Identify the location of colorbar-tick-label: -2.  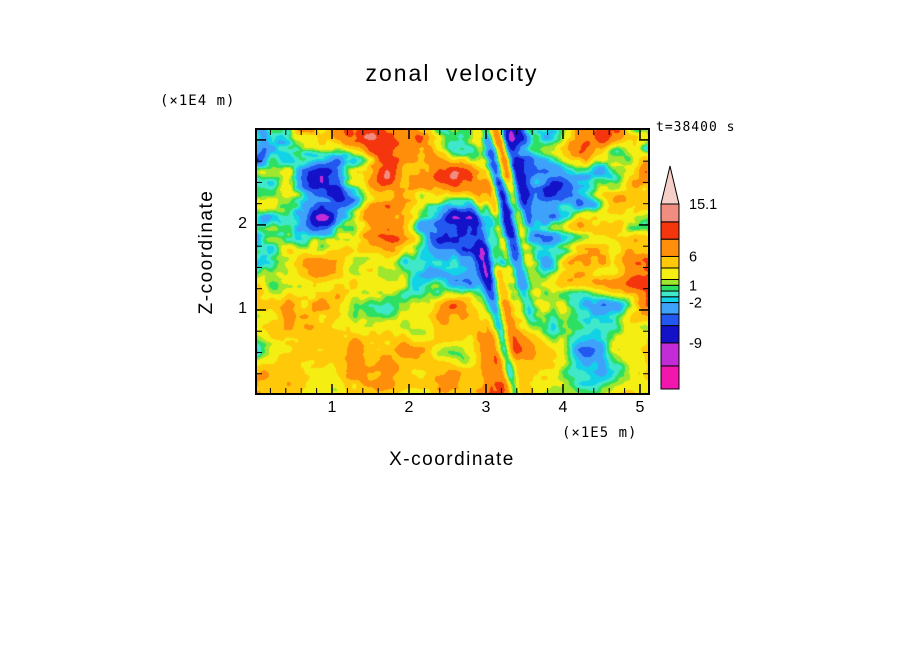
(695, 304).